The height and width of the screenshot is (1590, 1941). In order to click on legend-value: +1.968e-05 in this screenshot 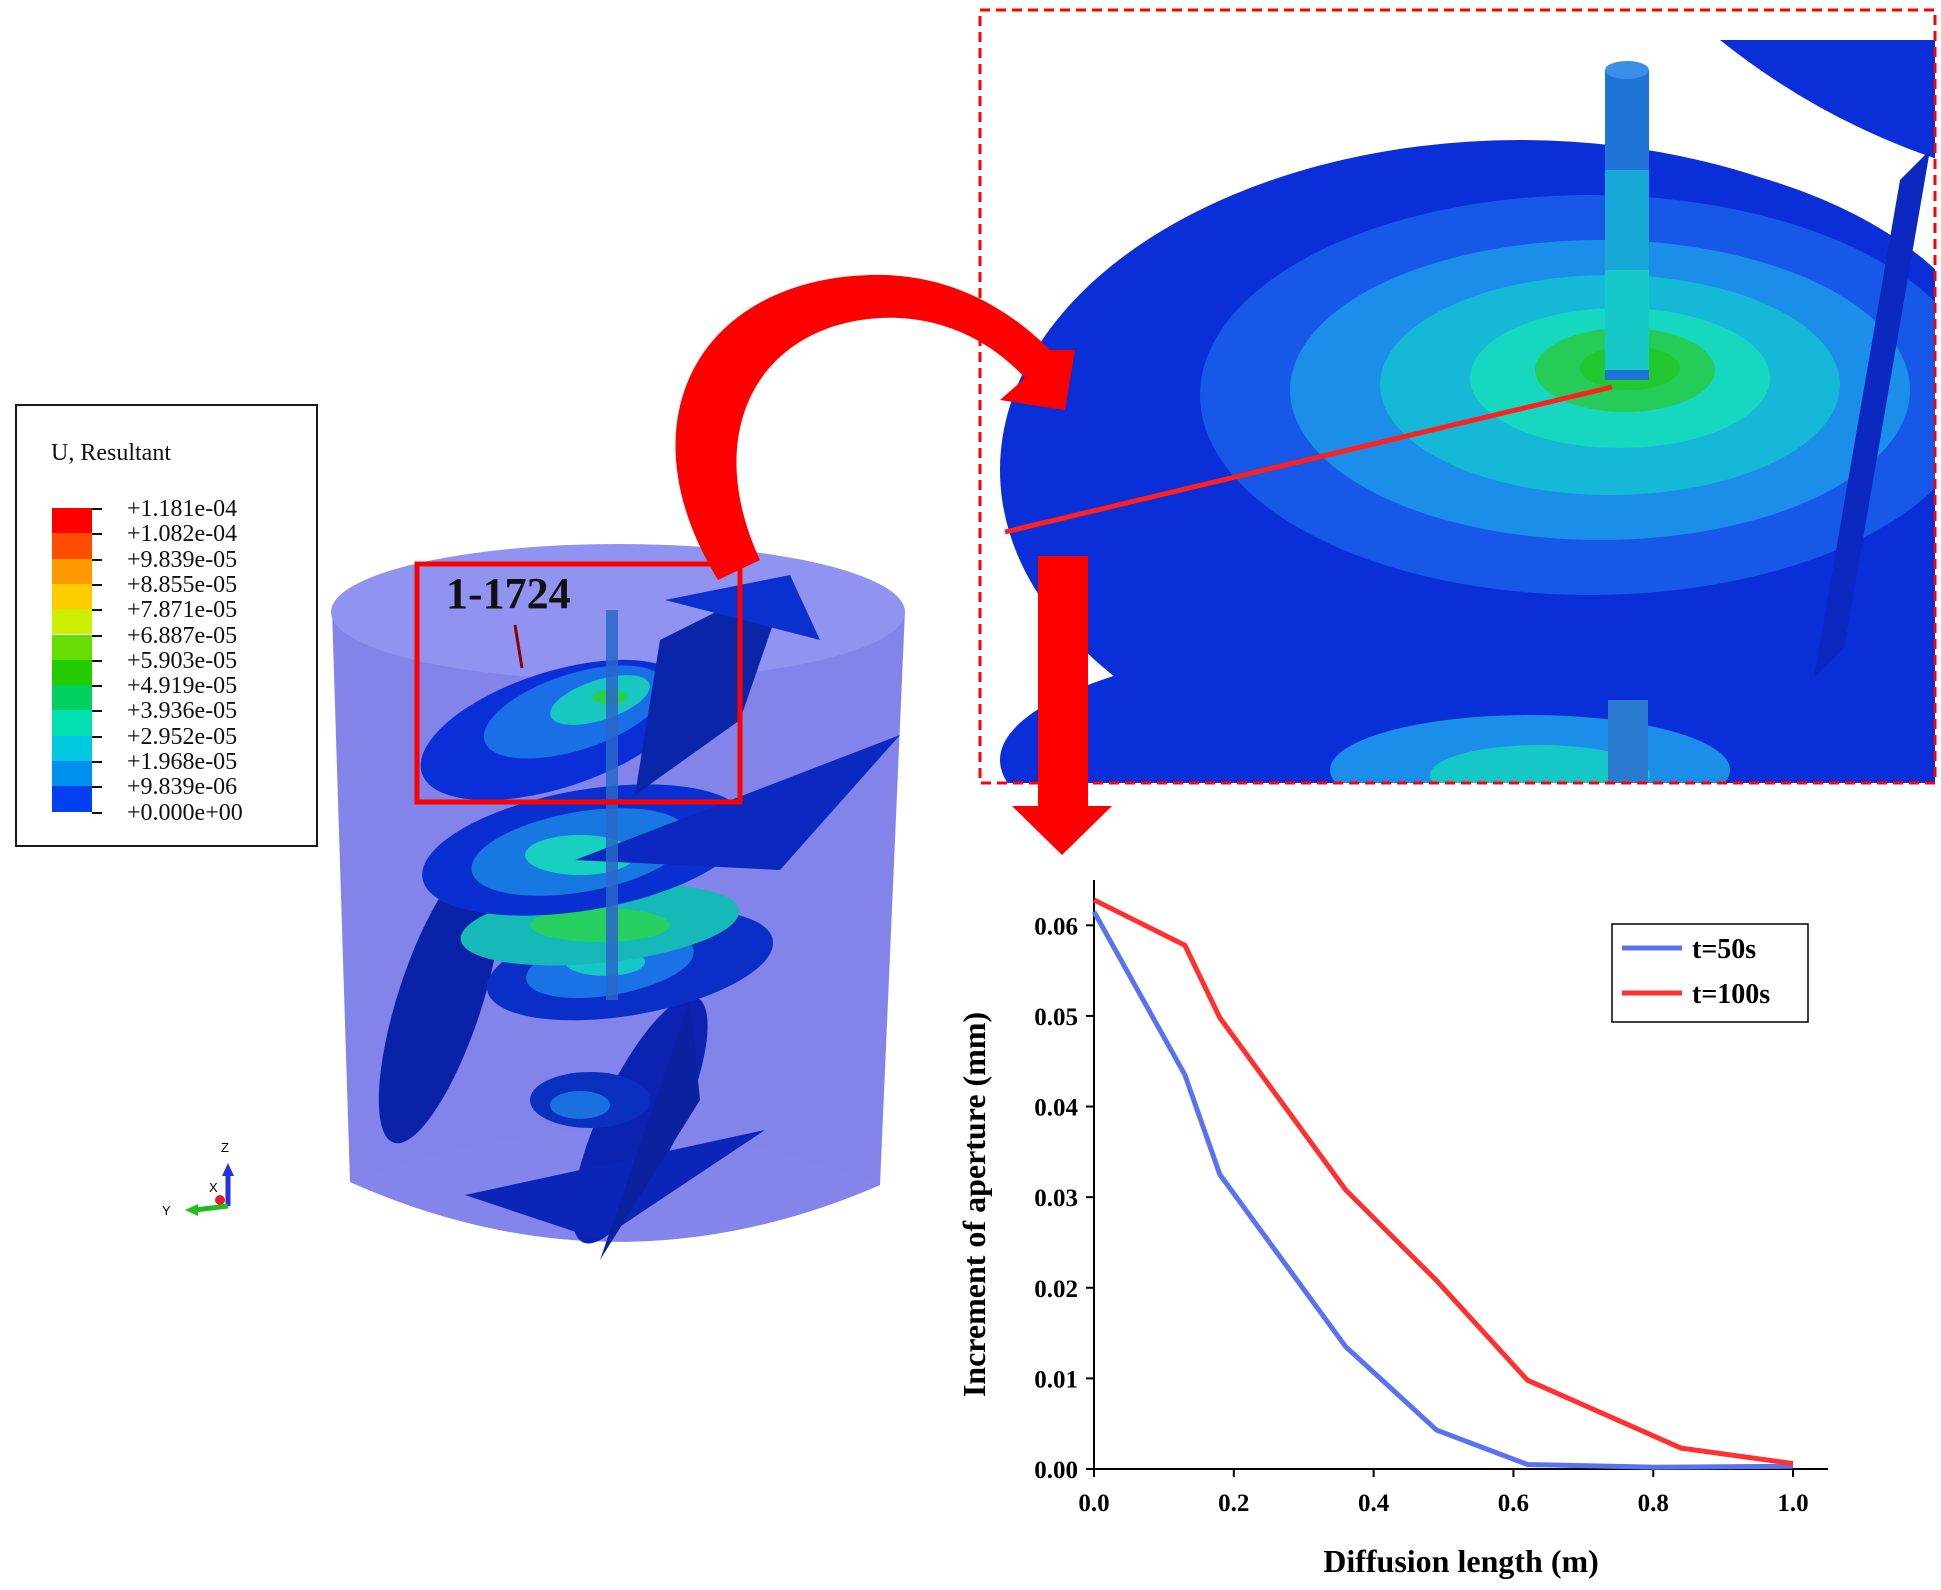, I will do `click(182, 762)`.